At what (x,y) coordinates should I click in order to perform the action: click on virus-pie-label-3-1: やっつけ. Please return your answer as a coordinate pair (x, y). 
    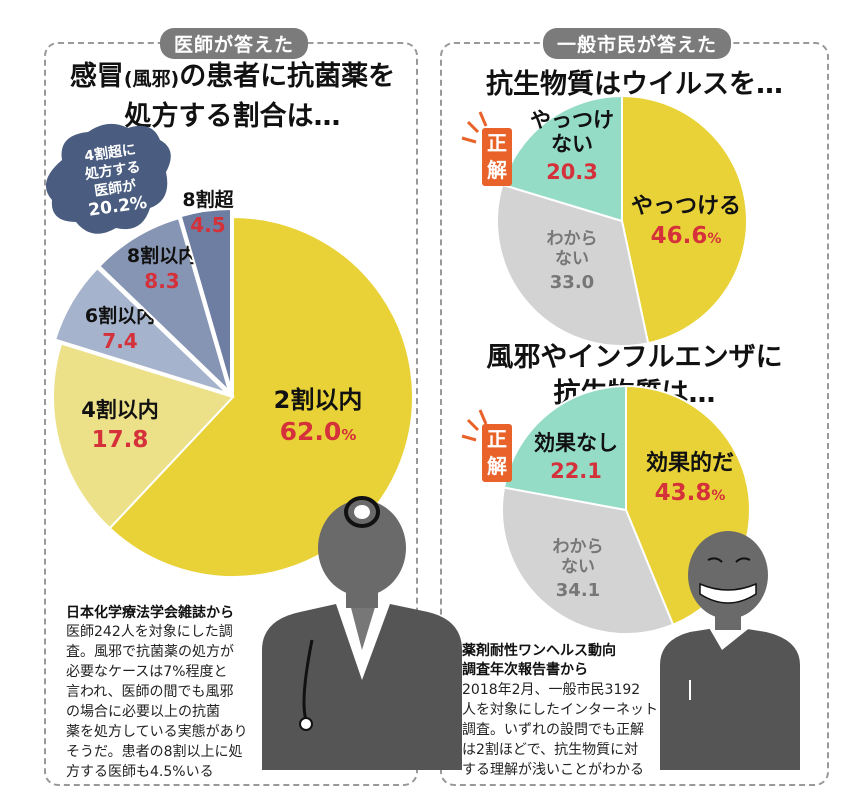
    Looking at the image, I should click on (572, 120).